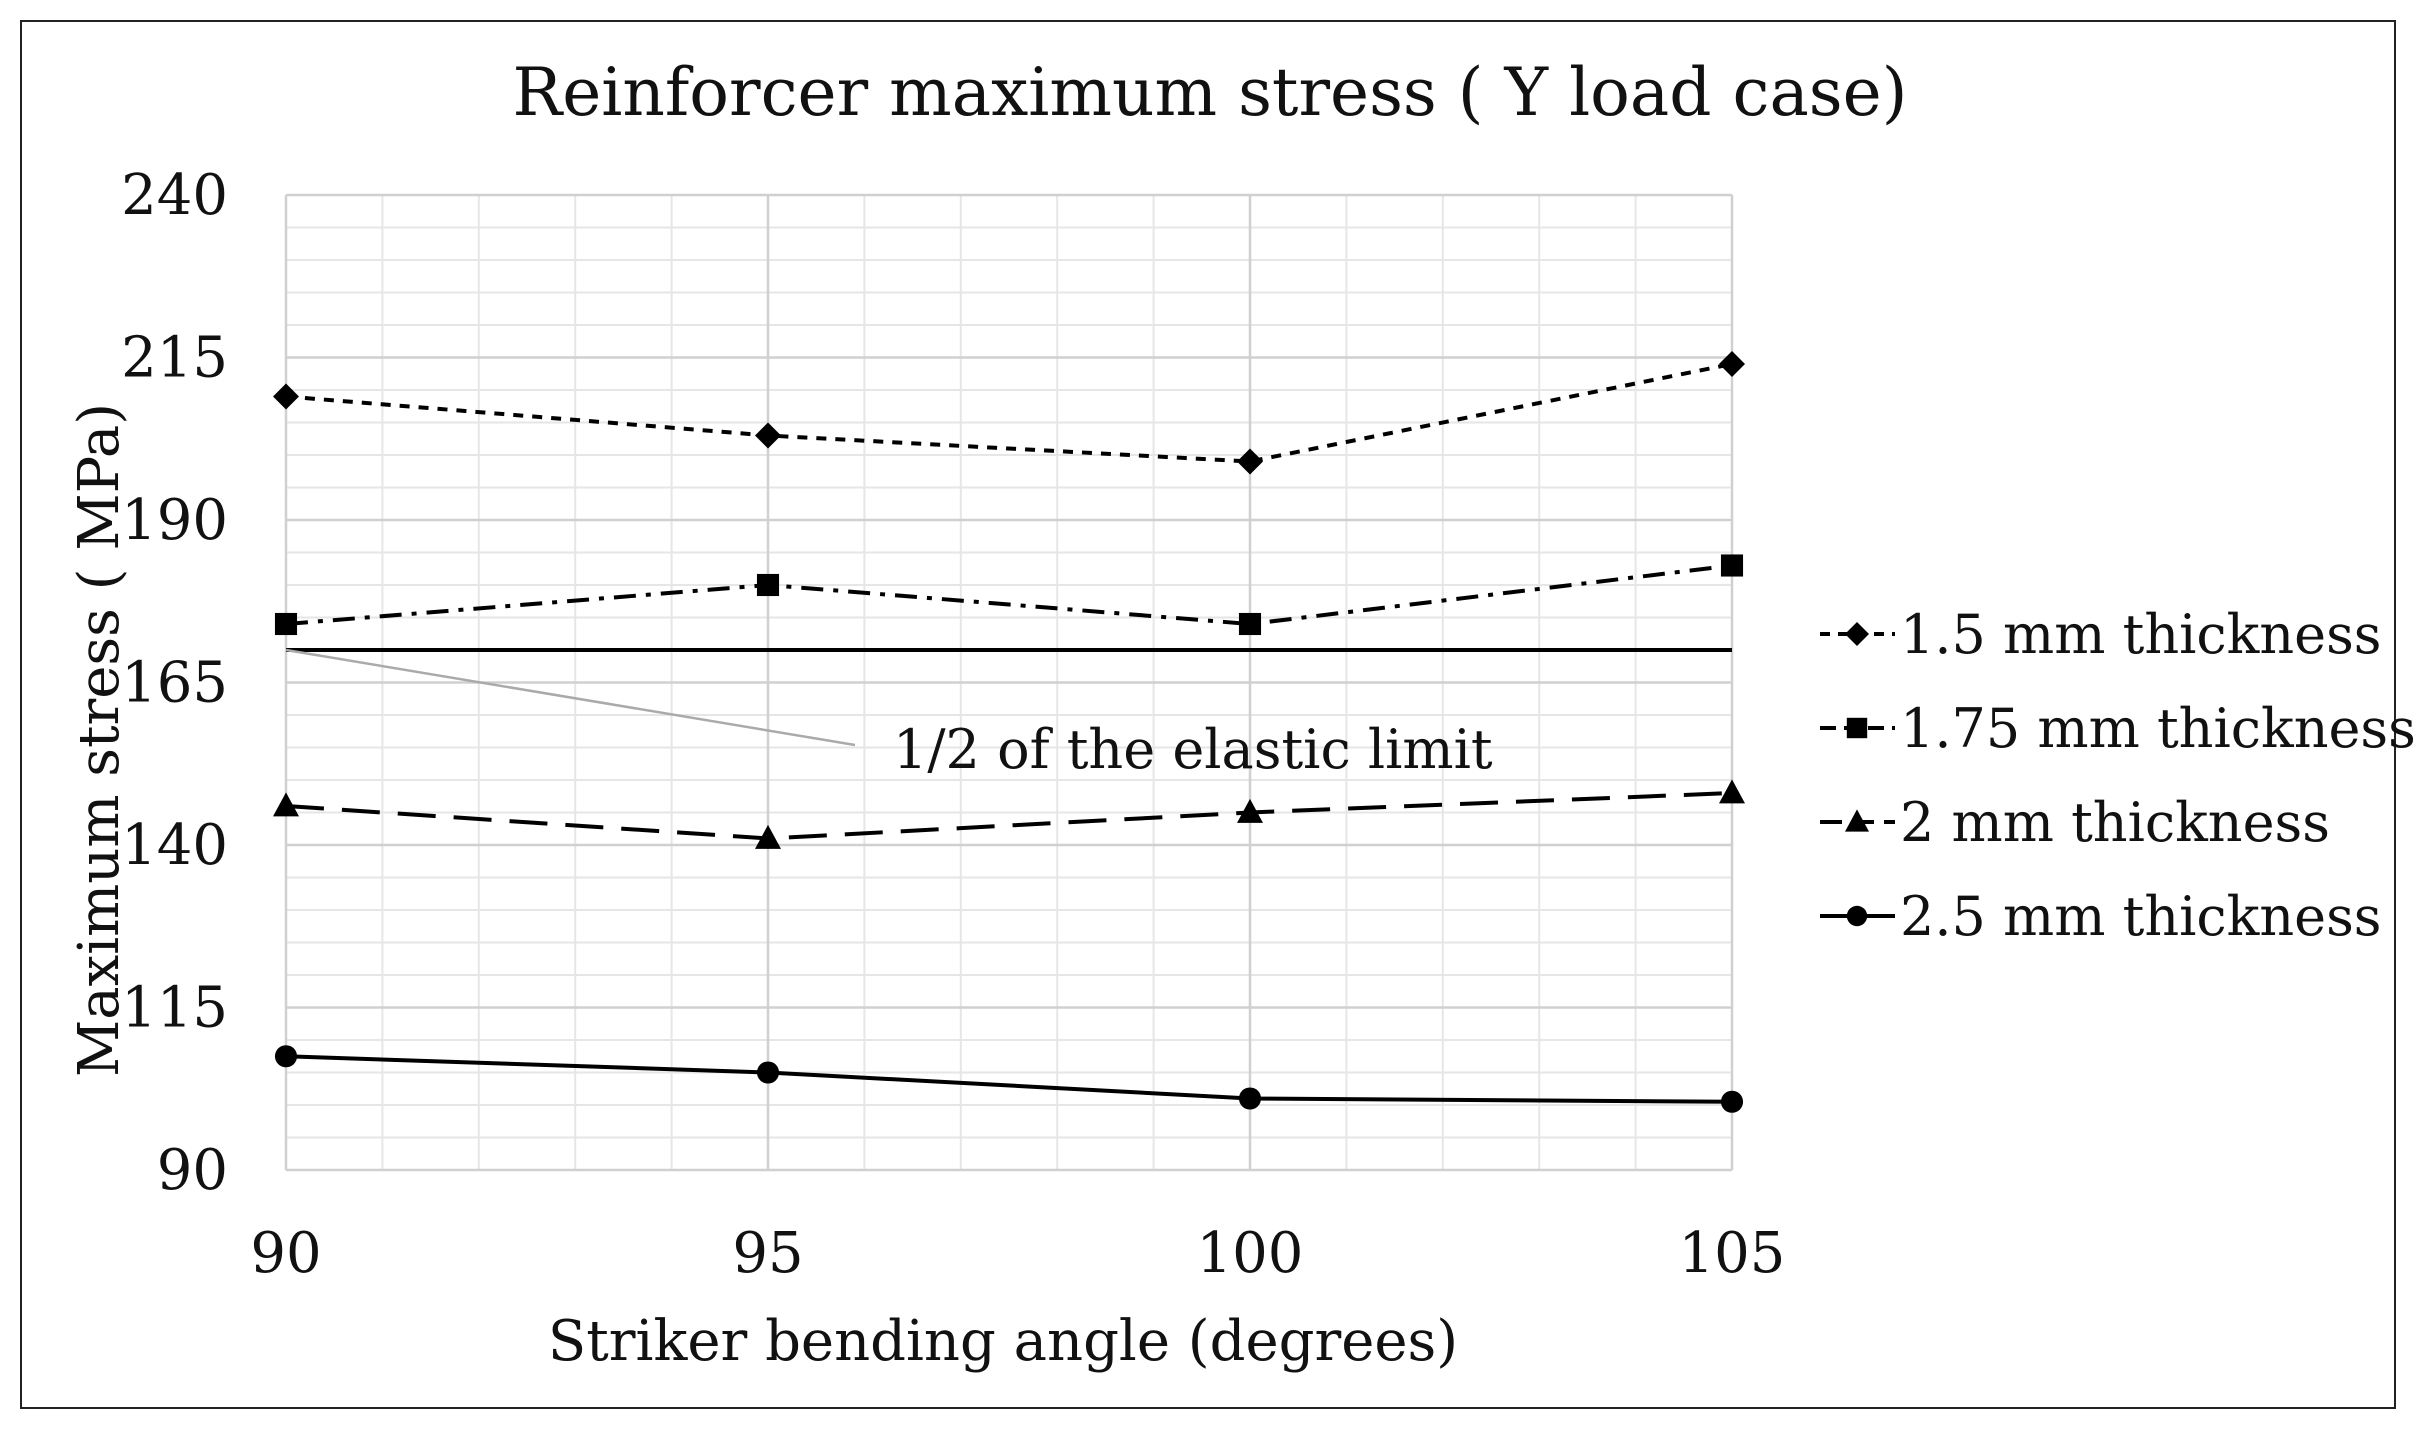 The width and height of the screenshot is (2416, 1429). What do you see at coordinates (2115, 822) in the screenshot?
I see `legend-label: 2 mm thickness` at bounding box center [2115, 822].